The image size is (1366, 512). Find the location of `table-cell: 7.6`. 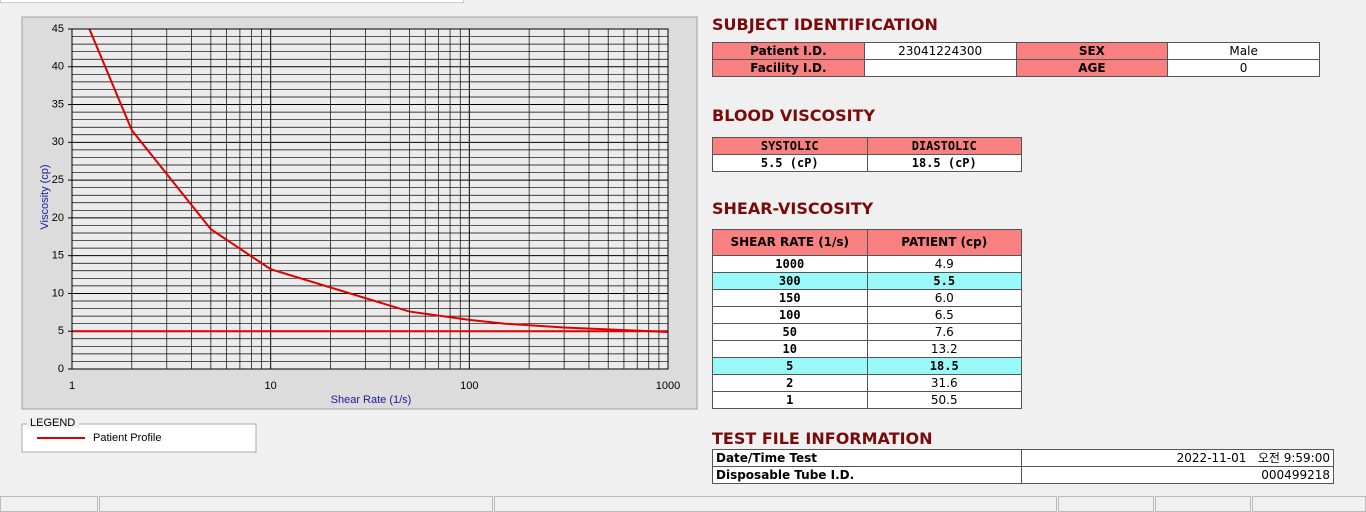

table-cell: 7.6 is located at coordinates (944, 332).